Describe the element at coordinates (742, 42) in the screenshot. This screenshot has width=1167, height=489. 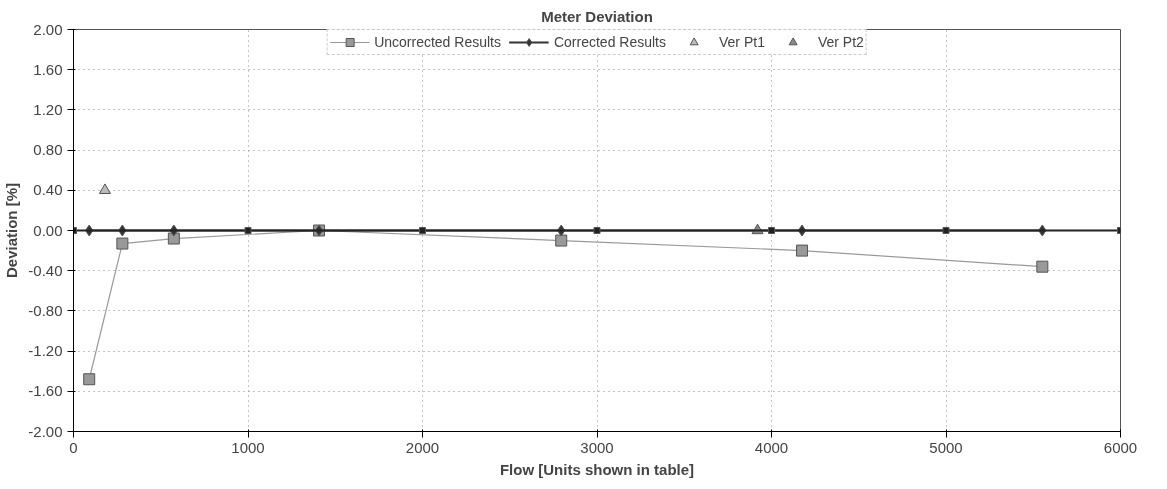
I see `legend-label: Ver Pt1` at that location.